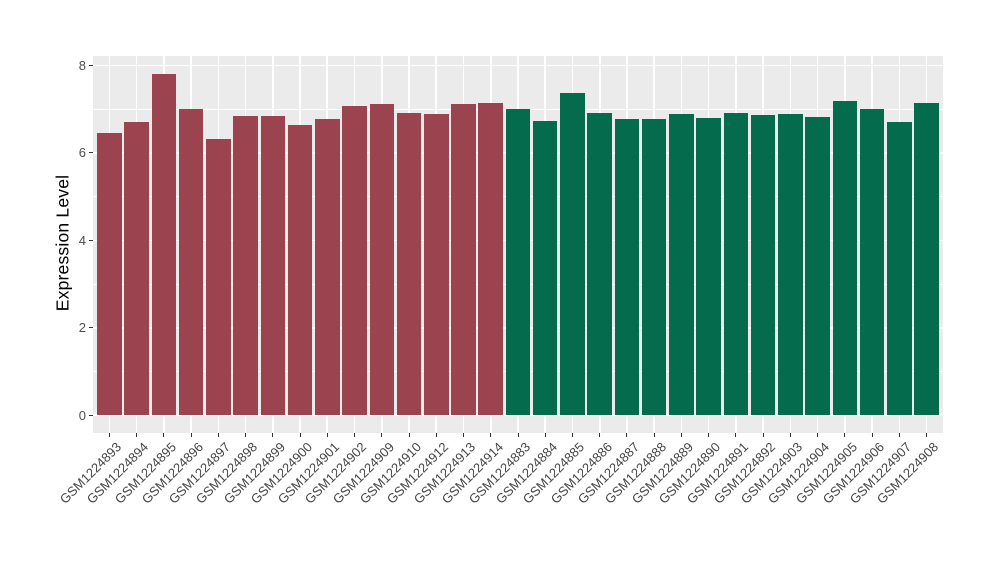  Describe the element at coordinates (872, 262) in the screenshot. I see `bar-GSM1224906` at that location.